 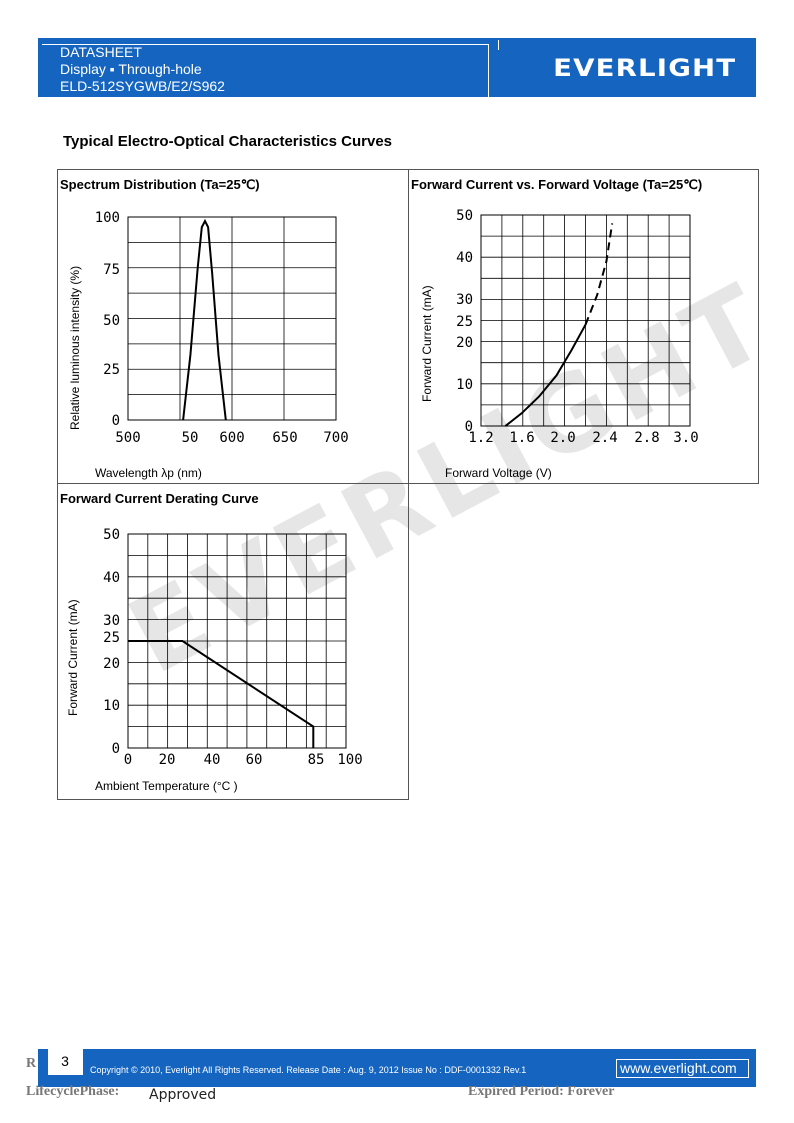 What do you see at coordinates (464, 322) in the screenshot?
I see `iv-y-tick-label: 25` at bounding box center [464, 322].